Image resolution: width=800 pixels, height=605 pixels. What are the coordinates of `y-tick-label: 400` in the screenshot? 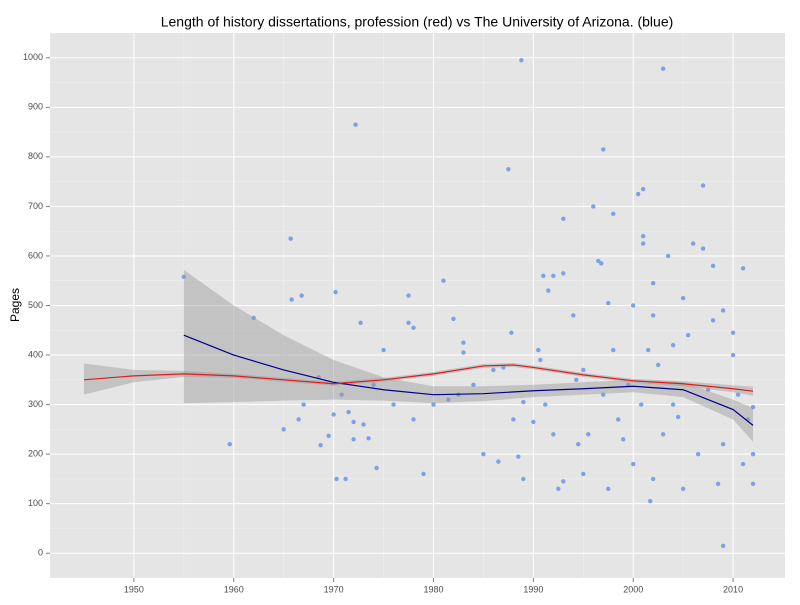 It's located at (35, 354).